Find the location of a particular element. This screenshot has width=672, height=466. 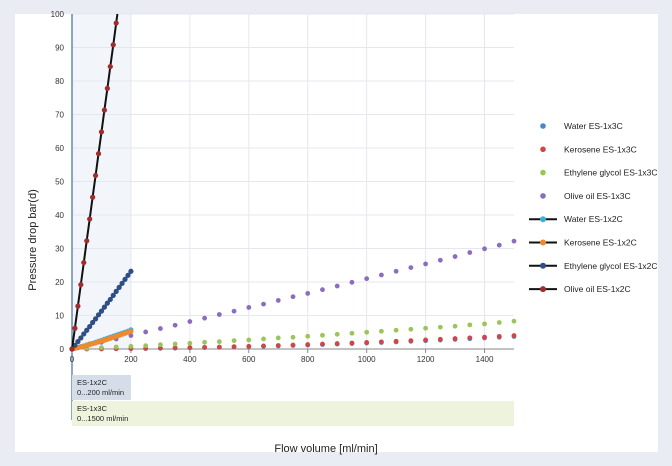

x-tick-label: 800 is located at coordinates (308, 359).